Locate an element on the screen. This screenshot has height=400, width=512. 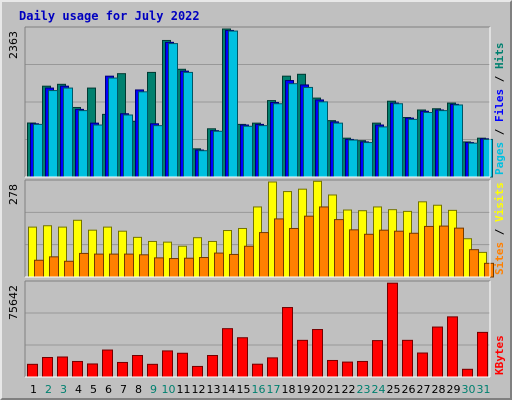
x-tick-label-day-1: 1 is located at coordinates (33, 389).